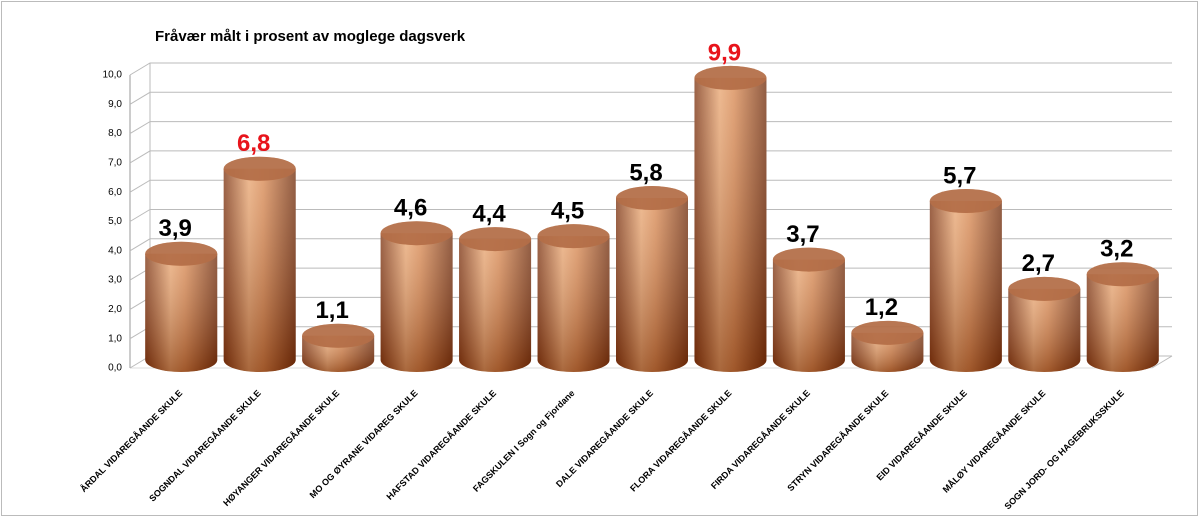 This screenshot has width=1200, height=523. Describe the element at coordinates (115, 104) in the screenshot. I see `y-tick-label: 9,0` at that location.